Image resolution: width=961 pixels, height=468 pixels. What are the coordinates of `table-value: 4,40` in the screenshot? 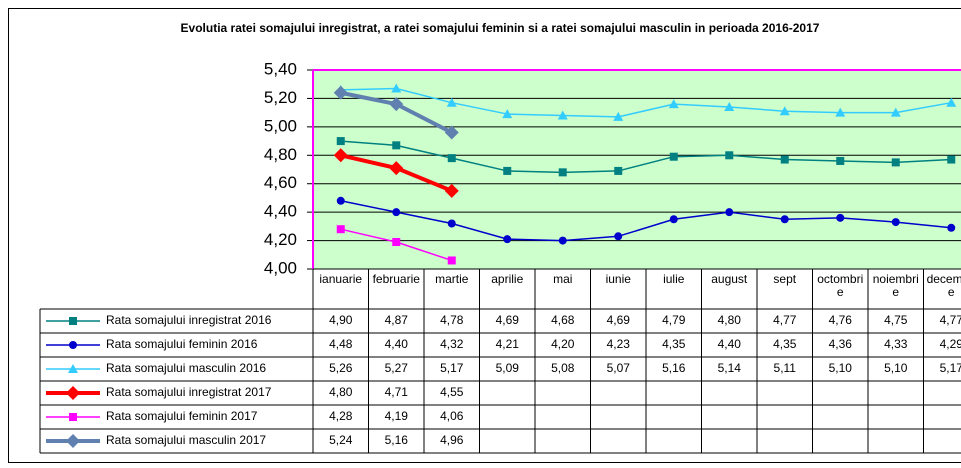 It's located at (397, 344).